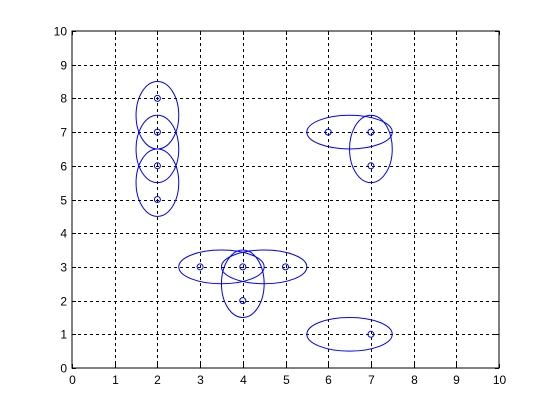  Describe the element at coordinates (456, 380) in the screenshot. I see `x-tick-label: 9` at that location.